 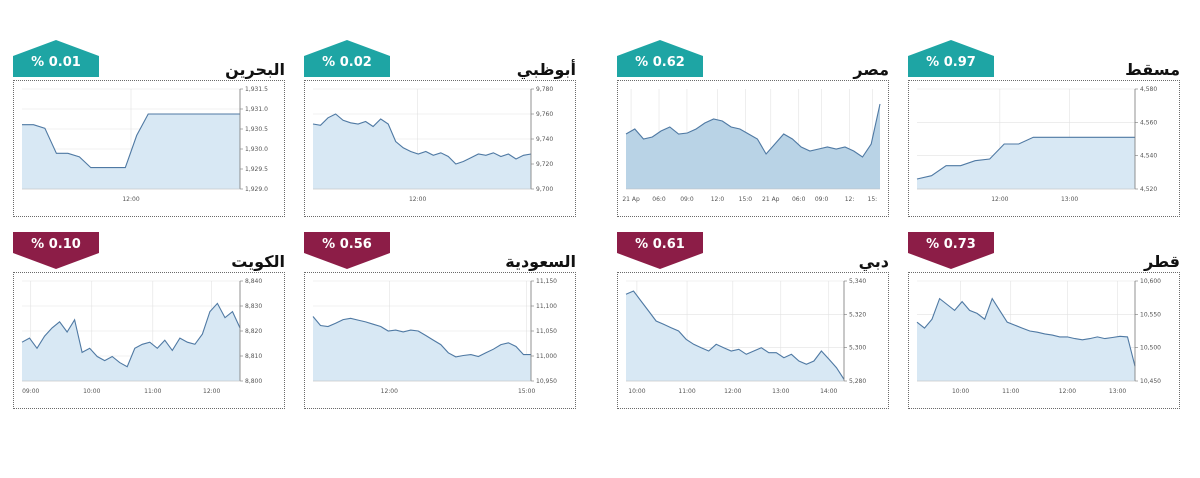 I want to click on y-tick-label: 5,300, so click(x=857, y=348).